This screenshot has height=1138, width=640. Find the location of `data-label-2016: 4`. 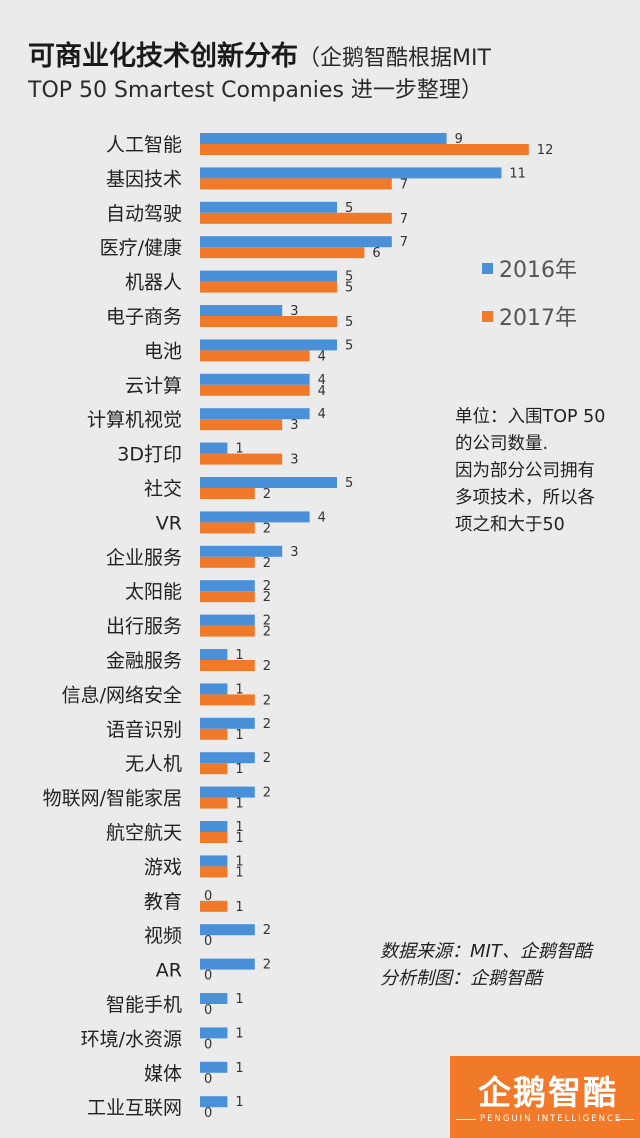

data-label-2016: 4 is located at coordinates (322, 517).